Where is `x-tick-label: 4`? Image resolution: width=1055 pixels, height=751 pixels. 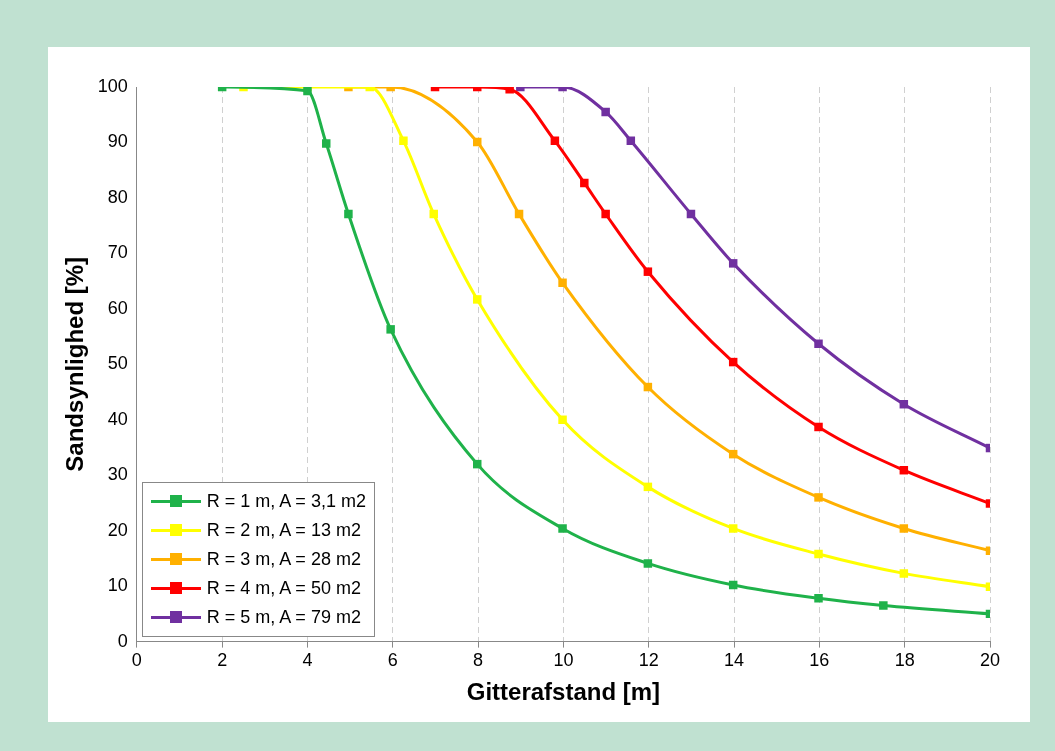
x-tick-label: 4 is located at coordinates (307, 660).